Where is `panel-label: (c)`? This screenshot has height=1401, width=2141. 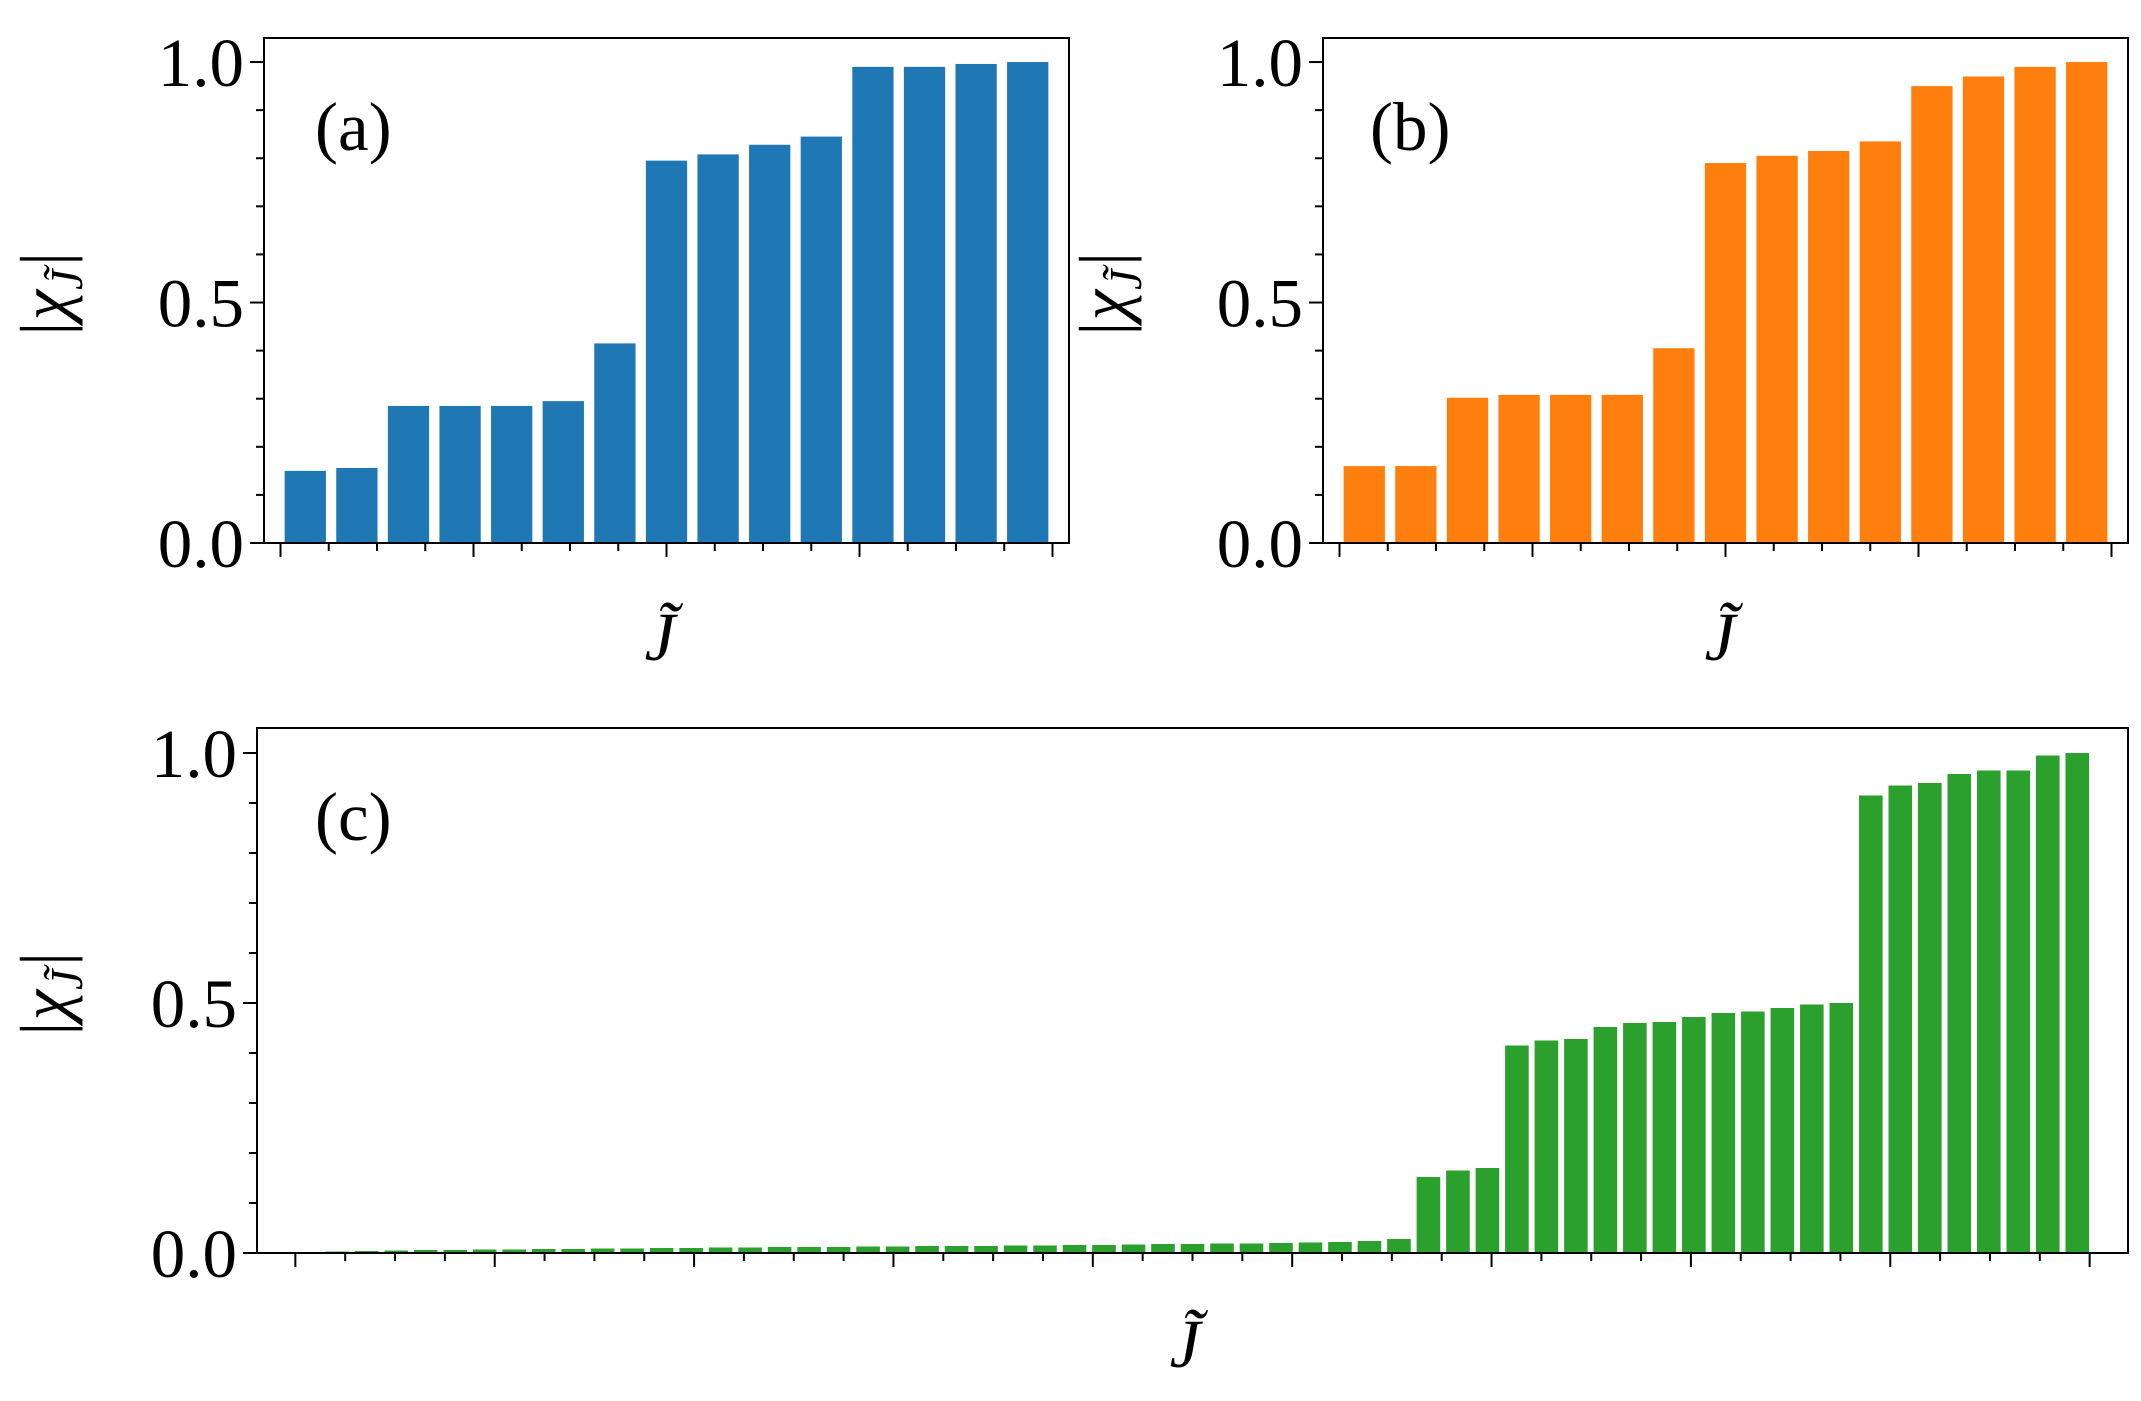 panel-label: (c) is located at coordinates (353, 817).